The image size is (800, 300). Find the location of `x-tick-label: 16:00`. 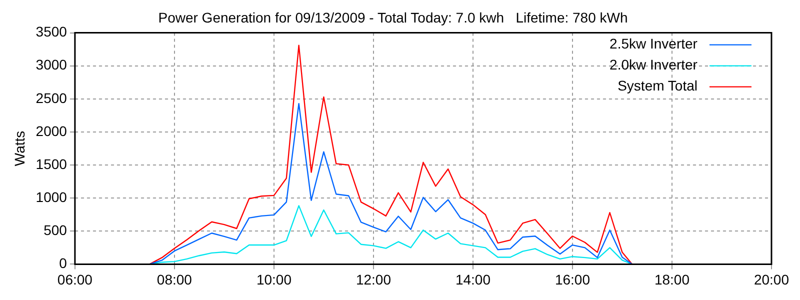

x-tick-label: 16:00 is located at coordinates (572, 279).